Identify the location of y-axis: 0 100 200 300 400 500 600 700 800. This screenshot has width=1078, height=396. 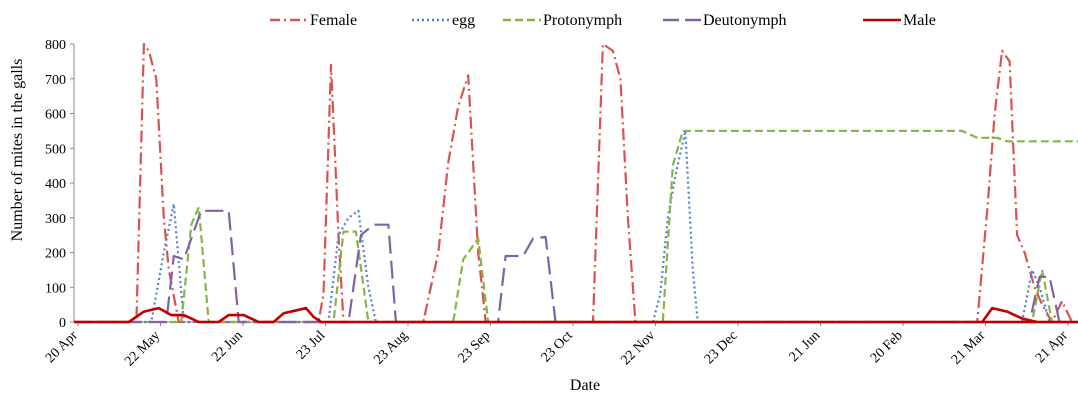
(60, 184).